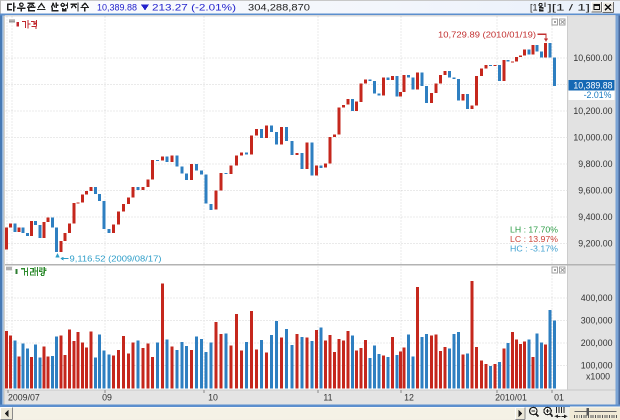 This screenshot has width=620, height=420. What do you see at coordinates (194, 8) in the screenshot?
I see `svg-text: 213.27 (-2.01%)` at bounding box center [194, 8].